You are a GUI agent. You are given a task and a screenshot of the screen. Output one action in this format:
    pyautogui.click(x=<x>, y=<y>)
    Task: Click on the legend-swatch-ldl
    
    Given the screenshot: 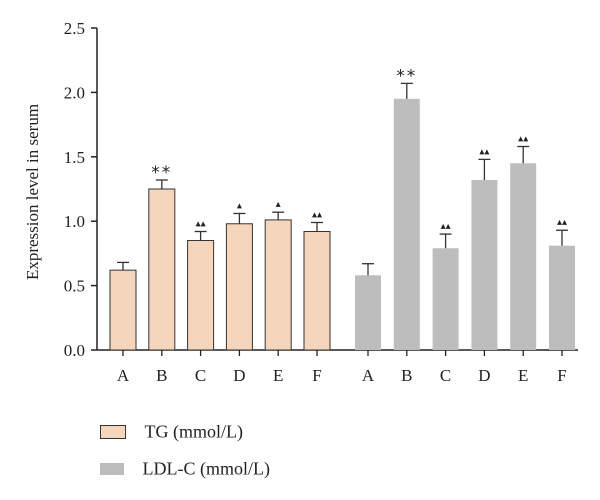 What is the action you would take?
    pyautogui.click(x=112, y=468)
    